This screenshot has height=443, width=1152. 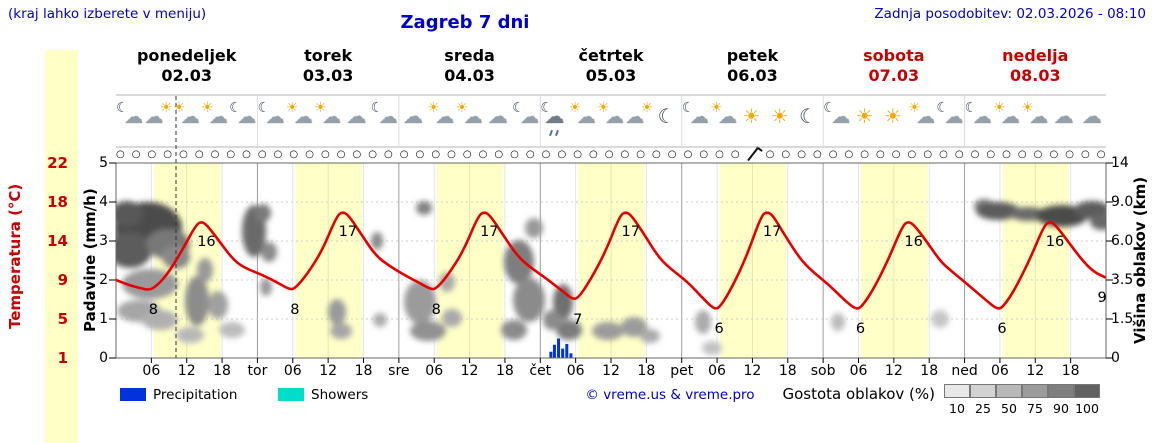 What do you see at coordinates (295, 309) in the screenshot?
I see `temperature-value-label: 8` at bounding box center [295, 309].